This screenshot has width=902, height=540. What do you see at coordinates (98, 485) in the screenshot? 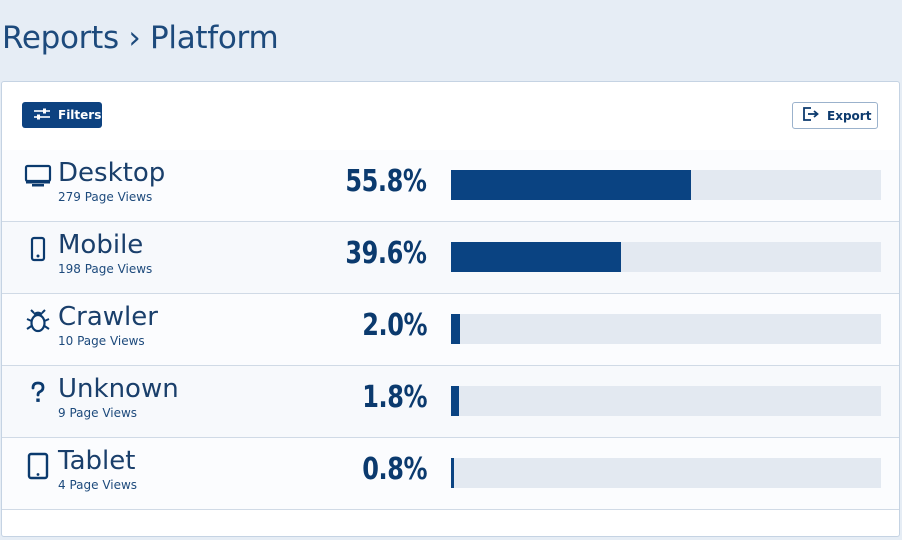
I see `platform-views: 4 Page Views` at bounding box center [98, 485].